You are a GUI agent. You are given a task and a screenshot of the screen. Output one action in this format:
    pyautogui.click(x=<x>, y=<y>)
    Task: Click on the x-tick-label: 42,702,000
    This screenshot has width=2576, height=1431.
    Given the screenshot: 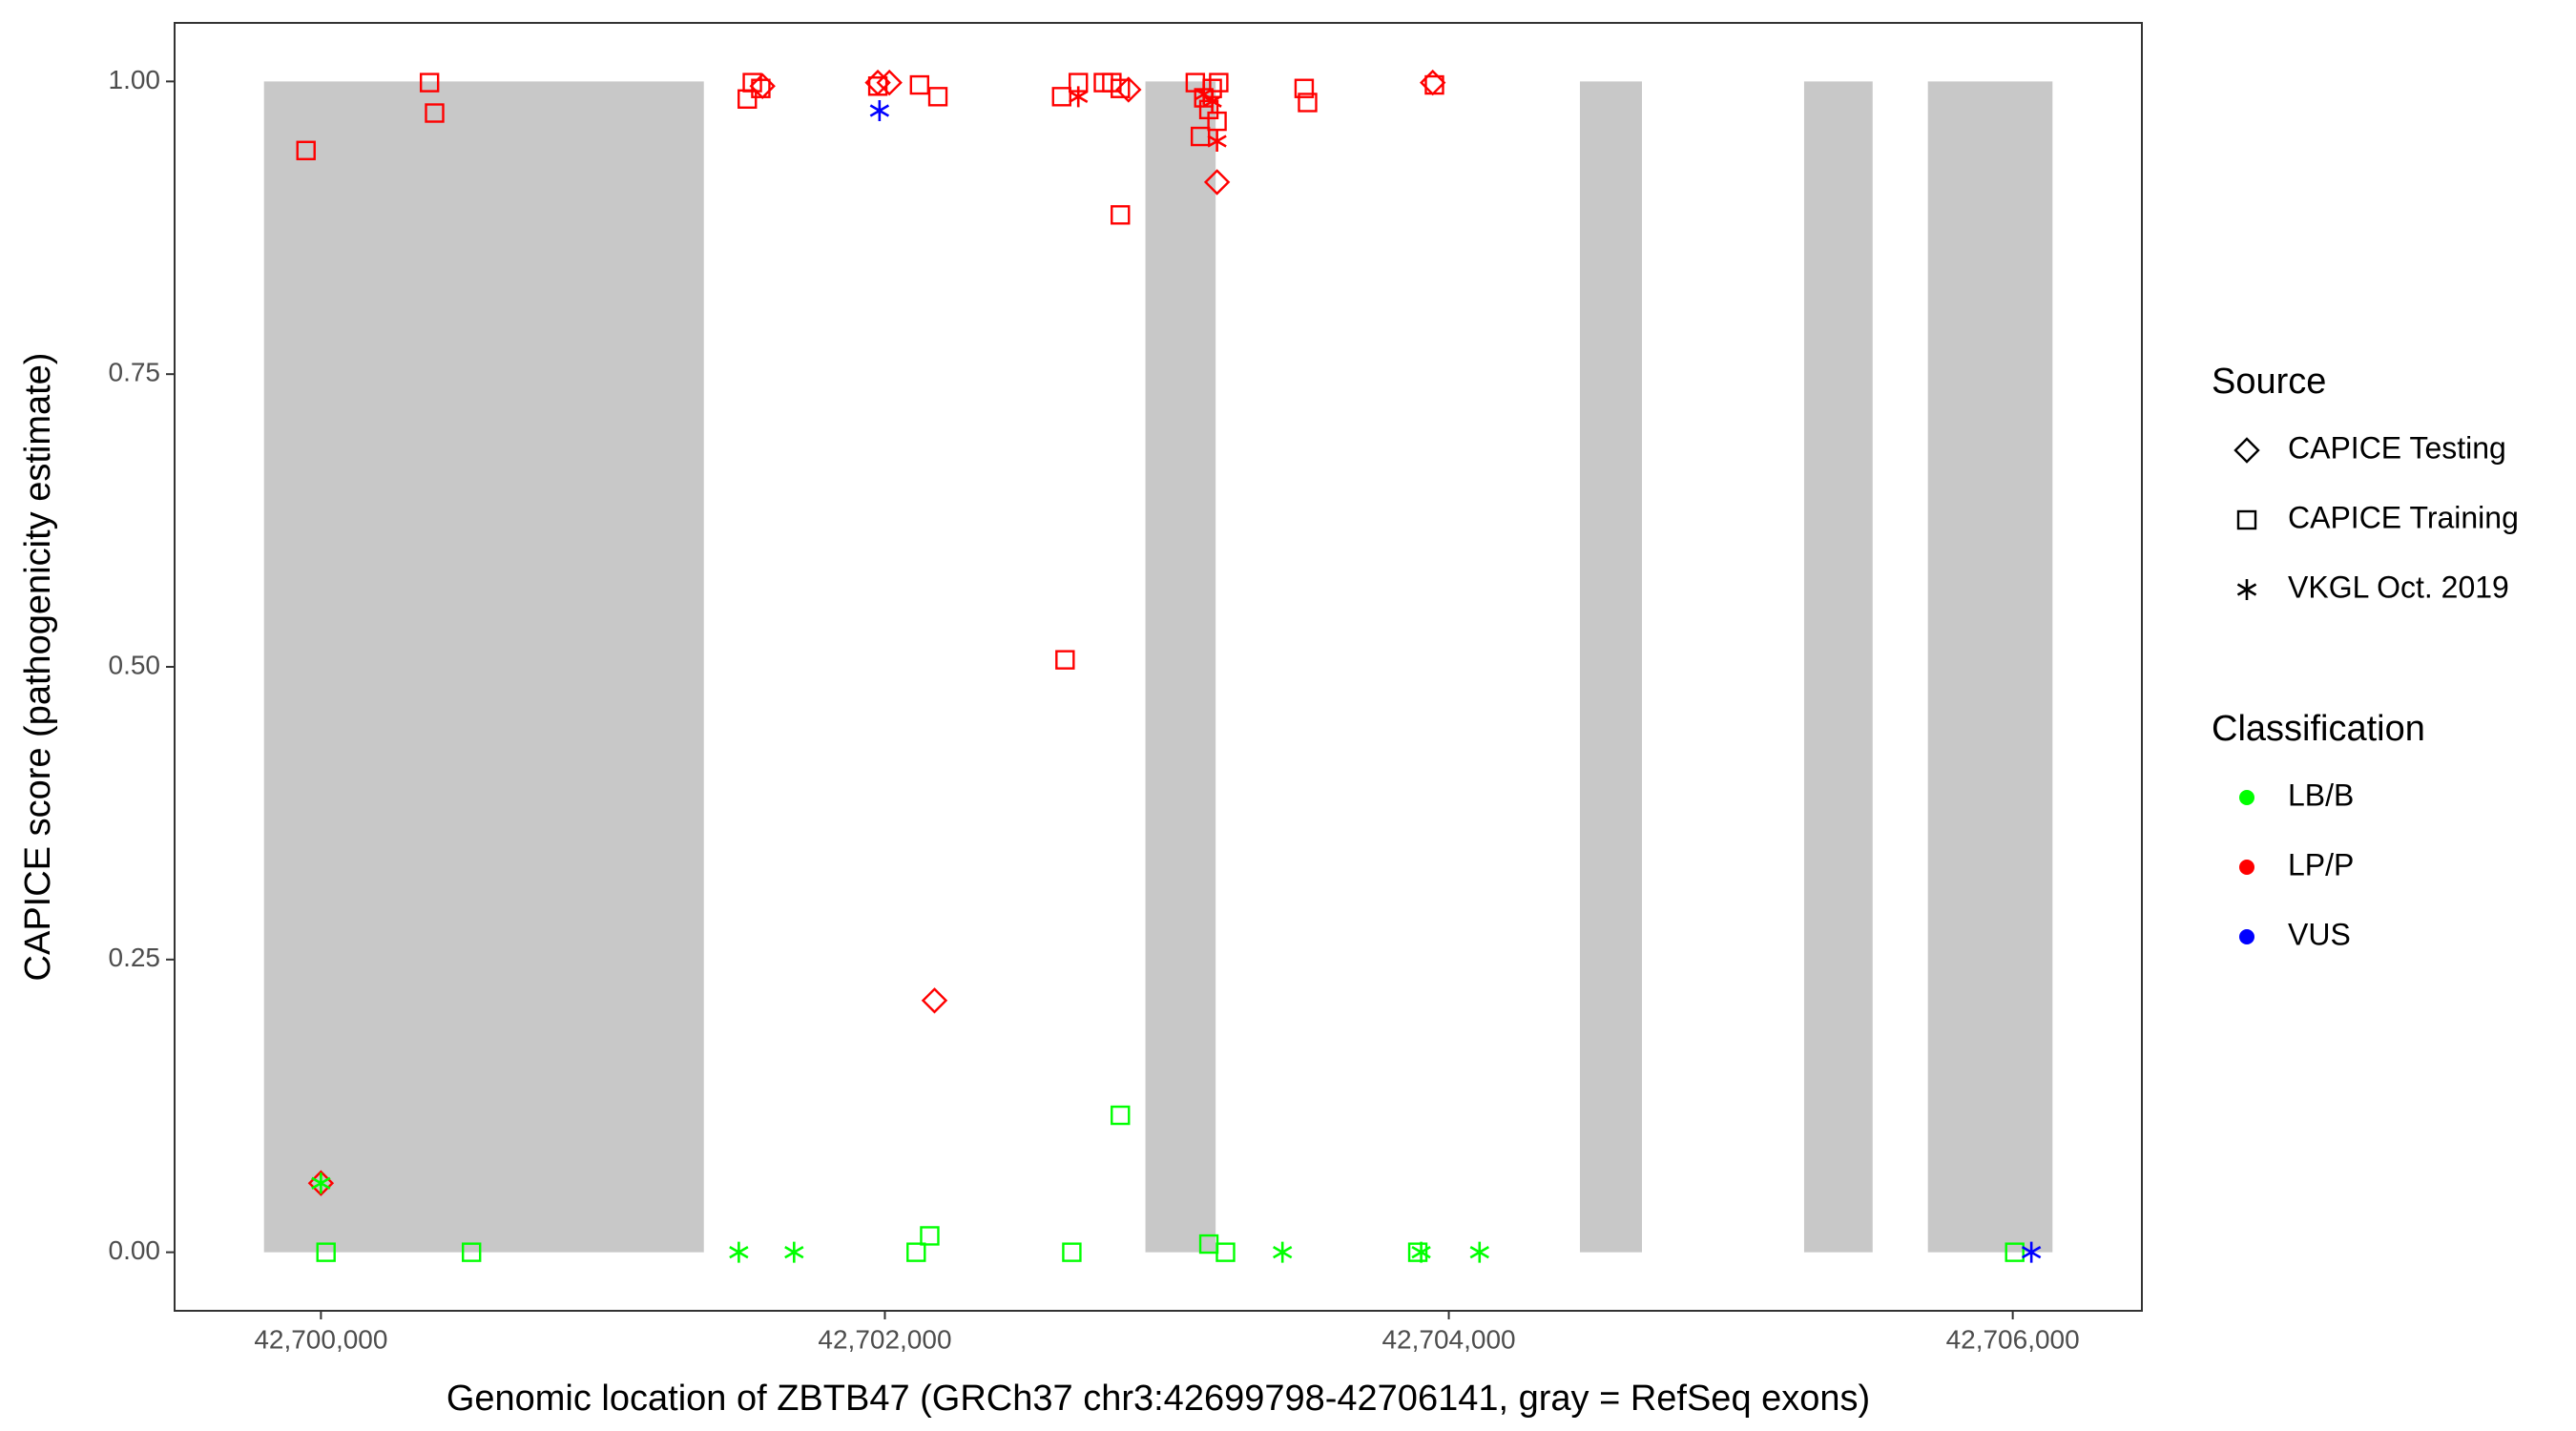 What is the action you would take?
    pyautogui.click(x=884, y=1339)
    